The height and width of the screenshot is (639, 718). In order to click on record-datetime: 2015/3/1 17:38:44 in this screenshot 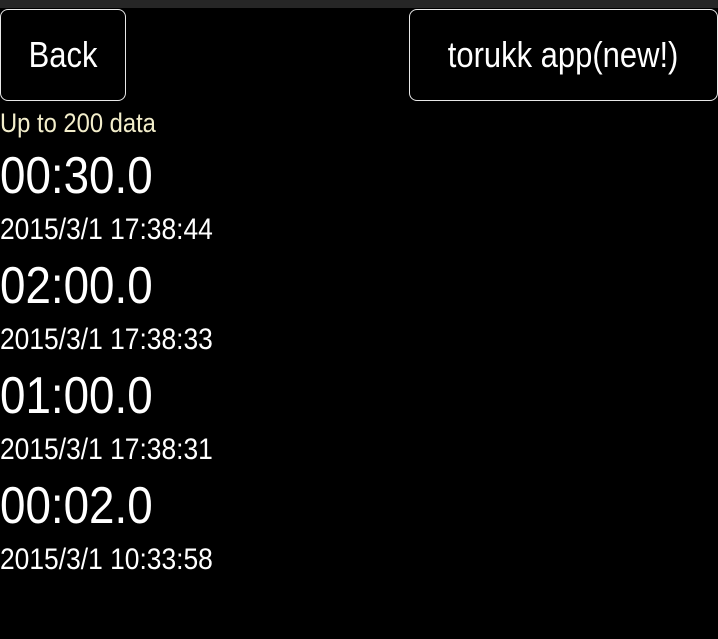, I will do `click(106, 229)`.